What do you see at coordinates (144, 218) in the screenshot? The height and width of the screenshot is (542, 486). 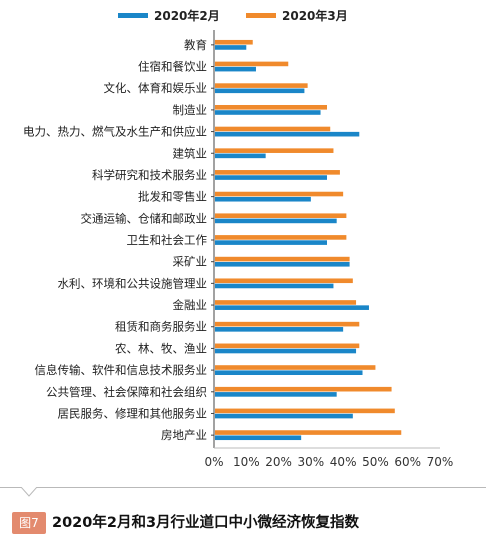 I see `category-label: 交通运输、仓储和邮政业` at bounding box center [144, 218].